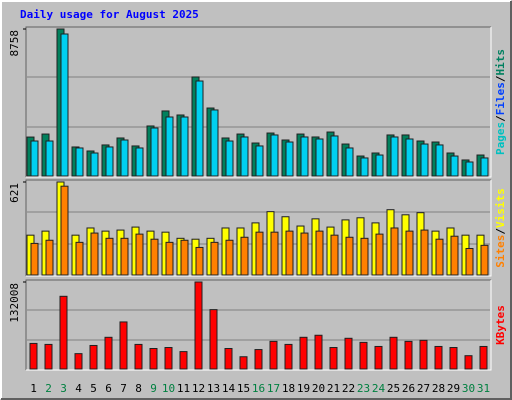 This screenshot has height=400, width=512. Describe the element at coordinates (14, 303) in the screenshot. I see `y-tick-label: 132008` at that location.